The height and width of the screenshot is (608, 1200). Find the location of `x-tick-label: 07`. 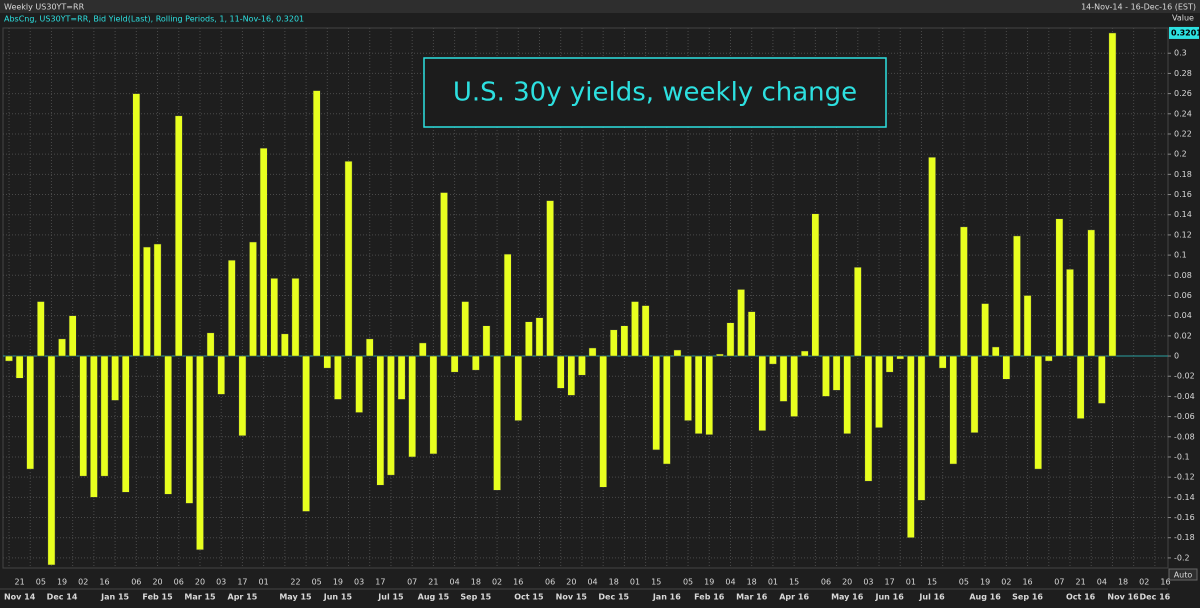

x-tick-label: 07 is located at coordinates (412, 582).